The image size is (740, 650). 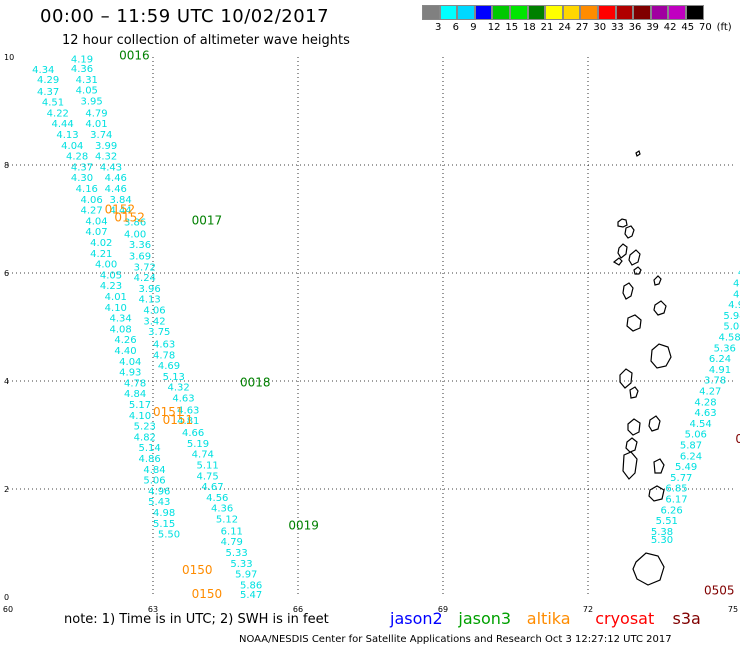 I want to click on wave-height-label: 5.23, so click(x=145, y=427).